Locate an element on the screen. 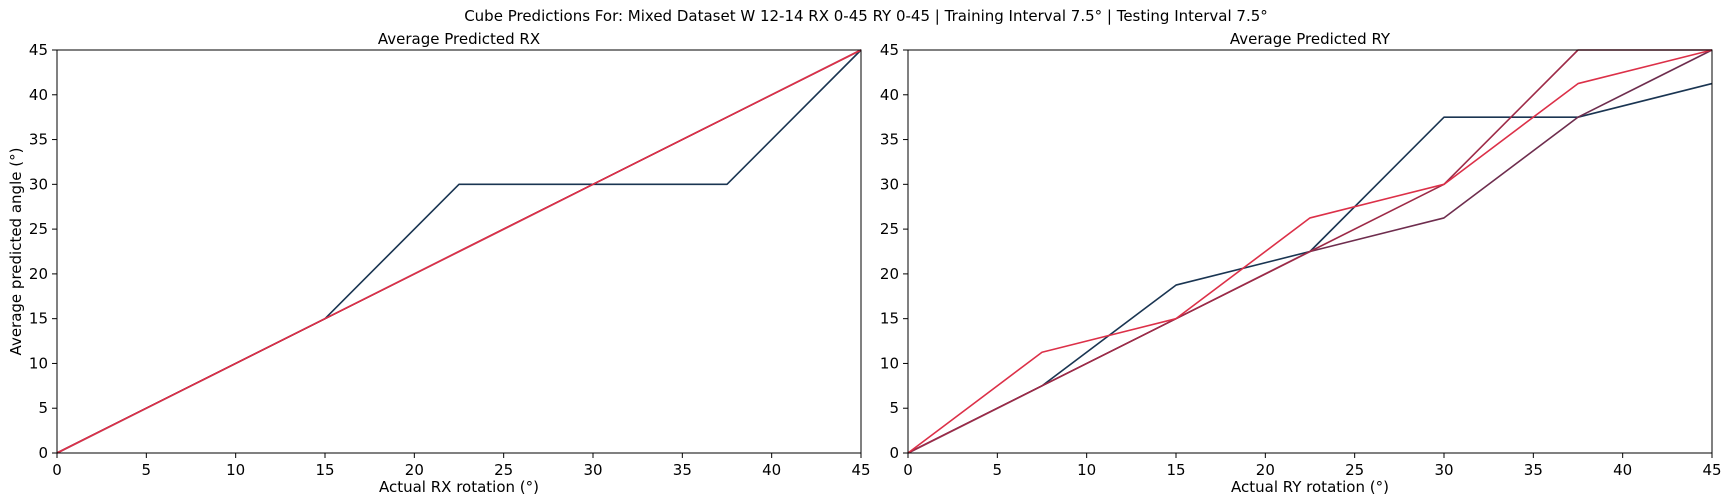 This screenshot has width=1728, height=504. y-axis-label-rx: Average predicted angle (°) is located at coordinates (16, 252).